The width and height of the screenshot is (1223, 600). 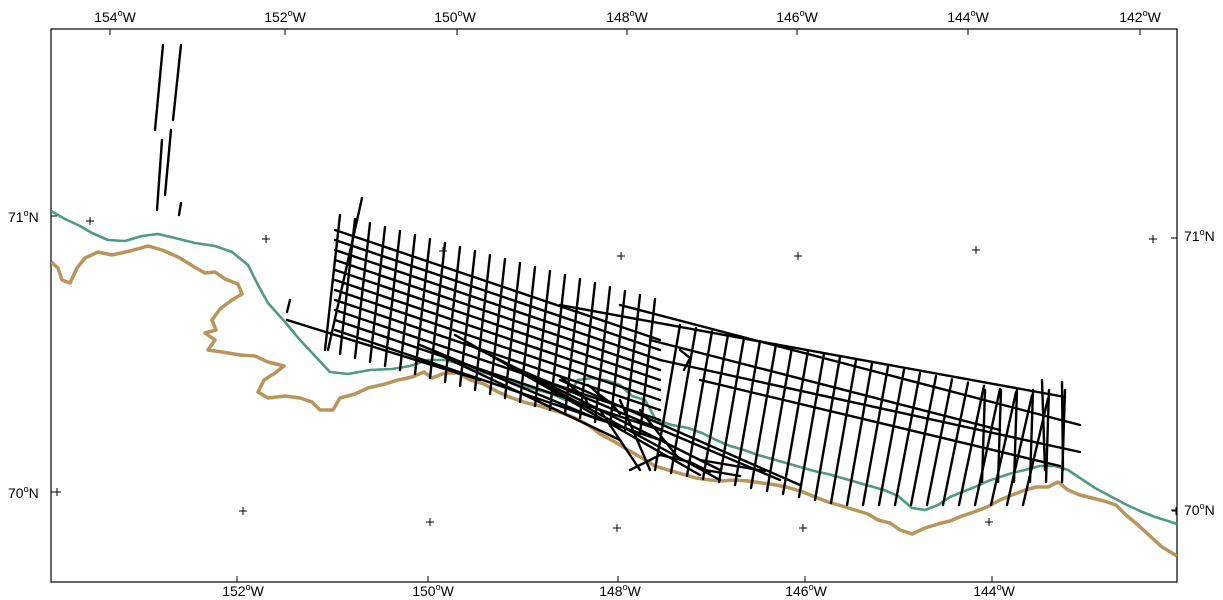 I want to click on top-lon-label-148w: 148oW, so click(x=627, y=16).